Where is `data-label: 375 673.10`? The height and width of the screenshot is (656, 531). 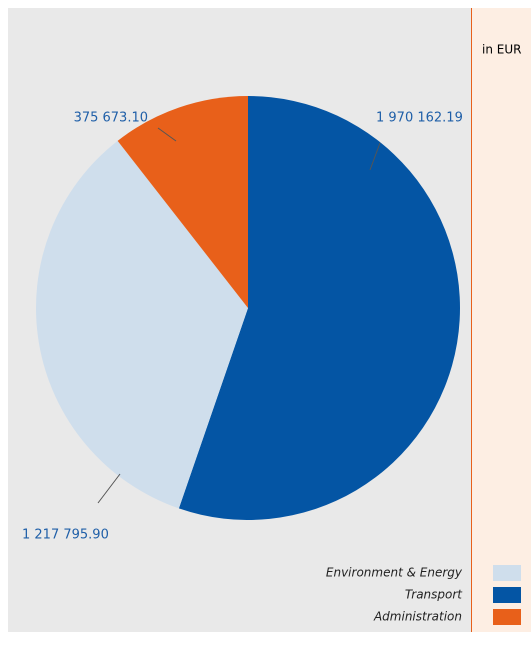
data-label: 375 673.10 is located at coordinates (111, 118).